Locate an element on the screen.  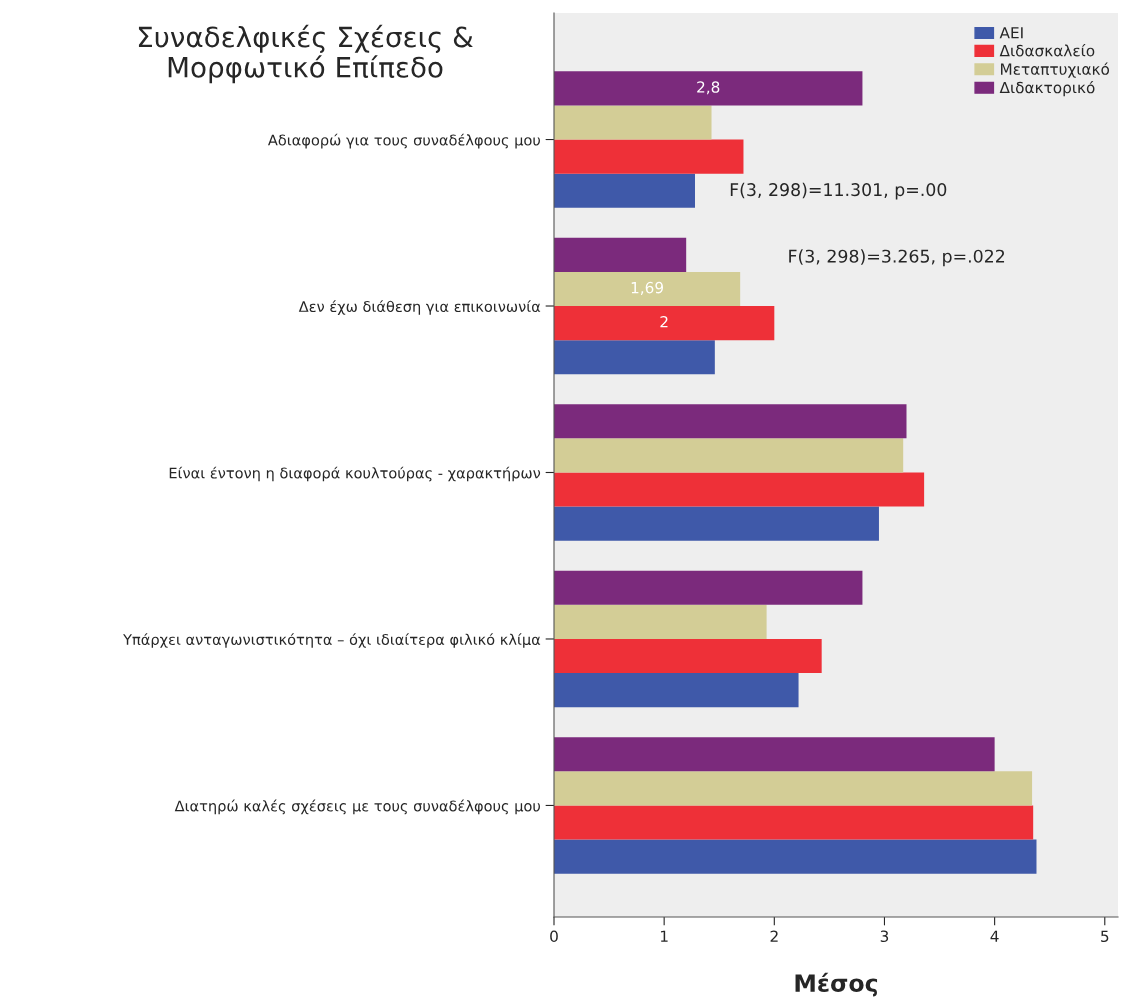
legend-label: Διδακτορικό is located at coordinates (1047, 88).